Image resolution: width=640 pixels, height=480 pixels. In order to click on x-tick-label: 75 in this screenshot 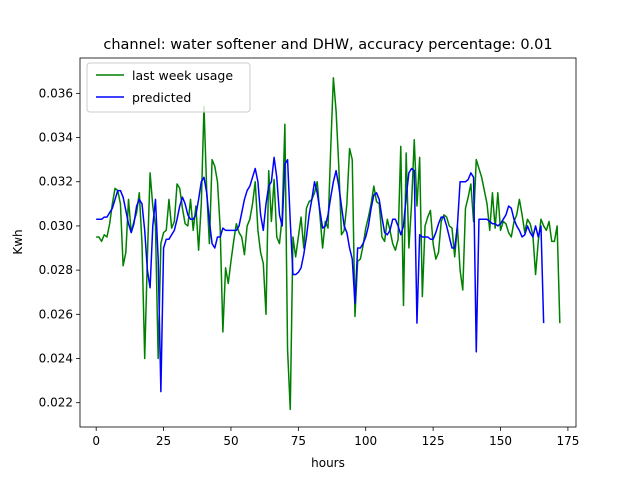, I will do `click(298, 441)`.